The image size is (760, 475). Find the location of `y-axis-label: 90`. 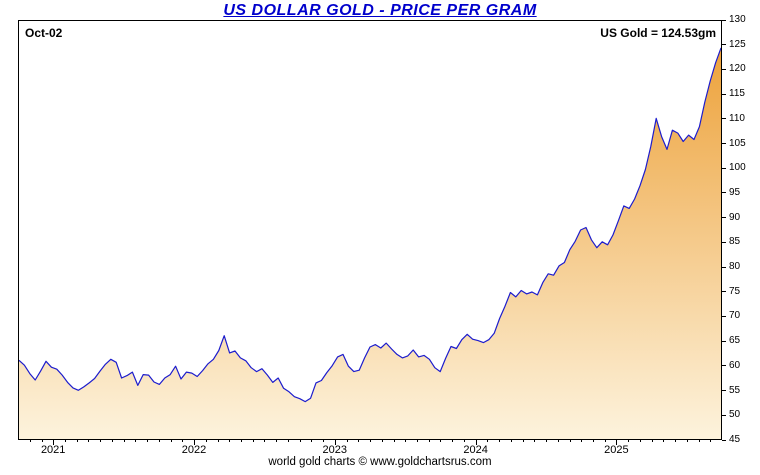

y-axis-label: 90 is located at coordinates (735, 217).